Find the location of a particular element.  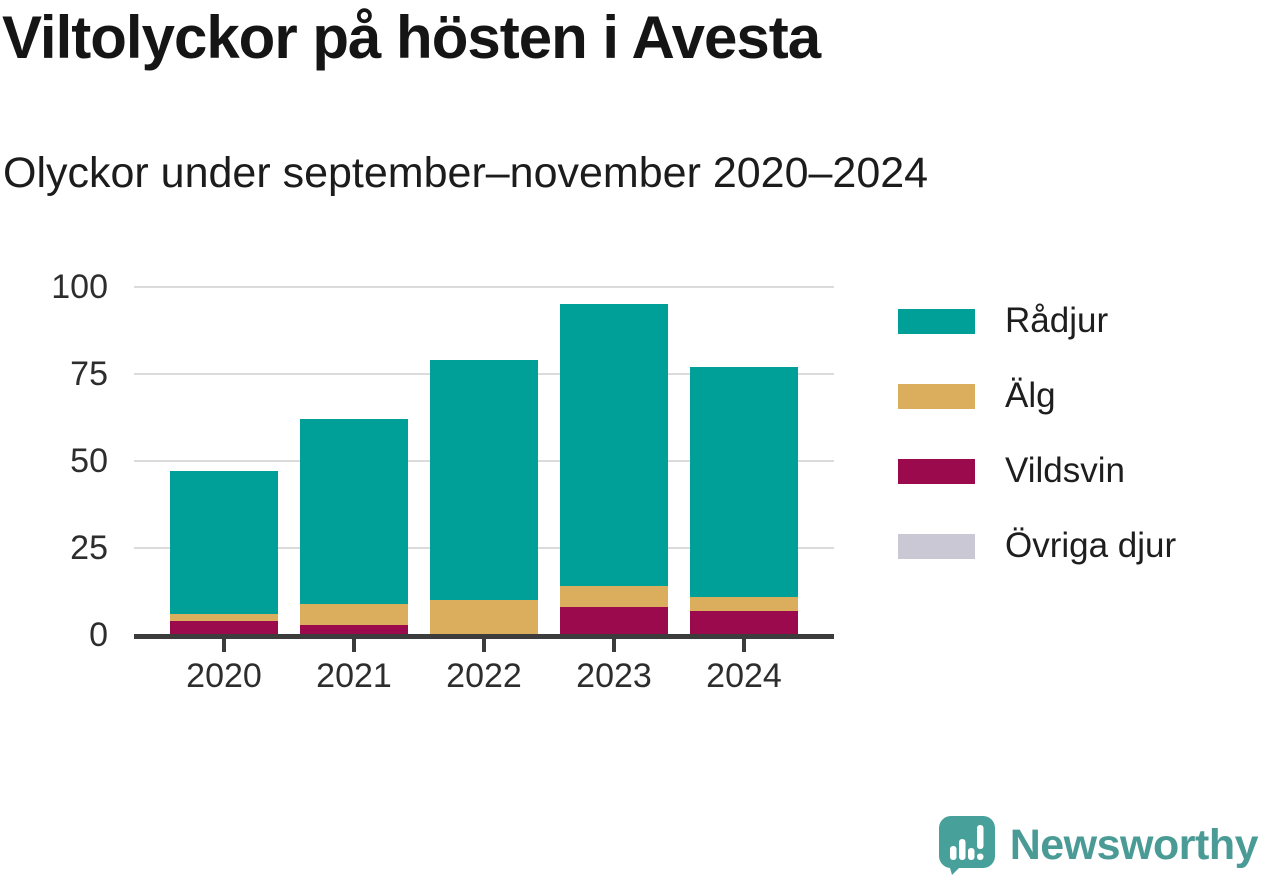

newsworthy-logo-icon is located at coordinates (966, 845).